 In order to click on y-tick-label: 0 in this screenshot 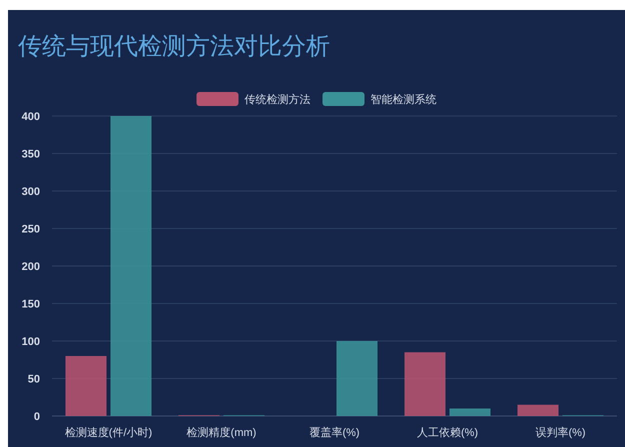, I will do `click(37, 417)`.